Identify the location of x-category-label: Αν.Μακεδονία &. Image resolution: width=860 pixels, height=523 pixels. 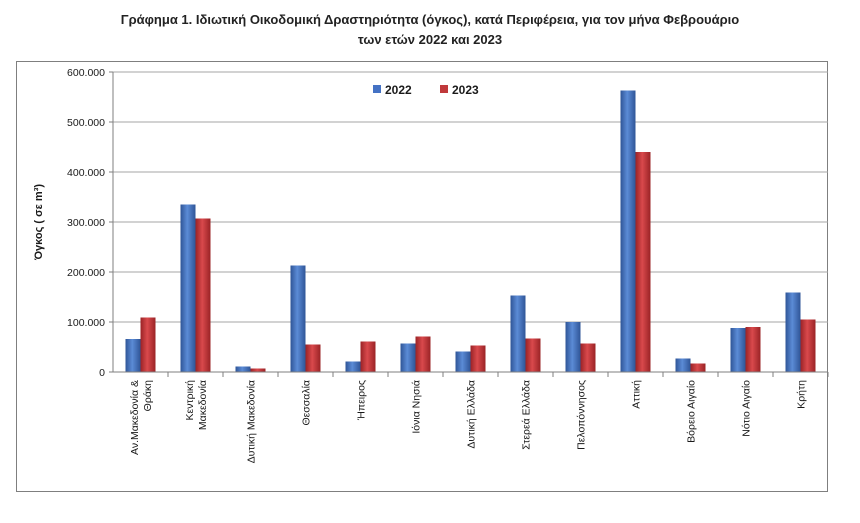
(135, 417).